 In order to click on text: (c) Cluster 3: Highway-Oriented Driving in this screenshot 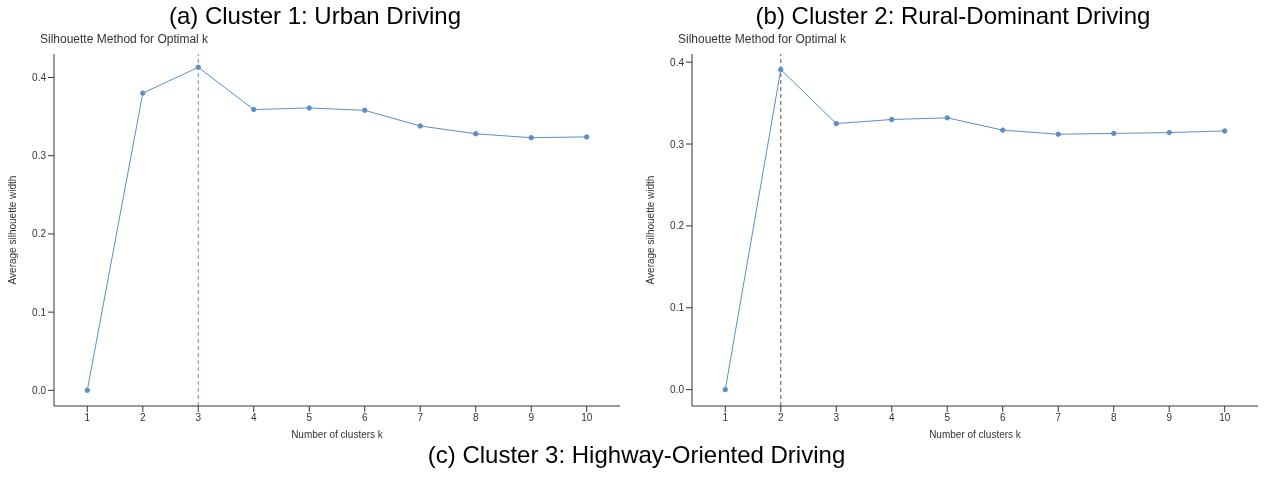, I will do `click(636, 455)`.